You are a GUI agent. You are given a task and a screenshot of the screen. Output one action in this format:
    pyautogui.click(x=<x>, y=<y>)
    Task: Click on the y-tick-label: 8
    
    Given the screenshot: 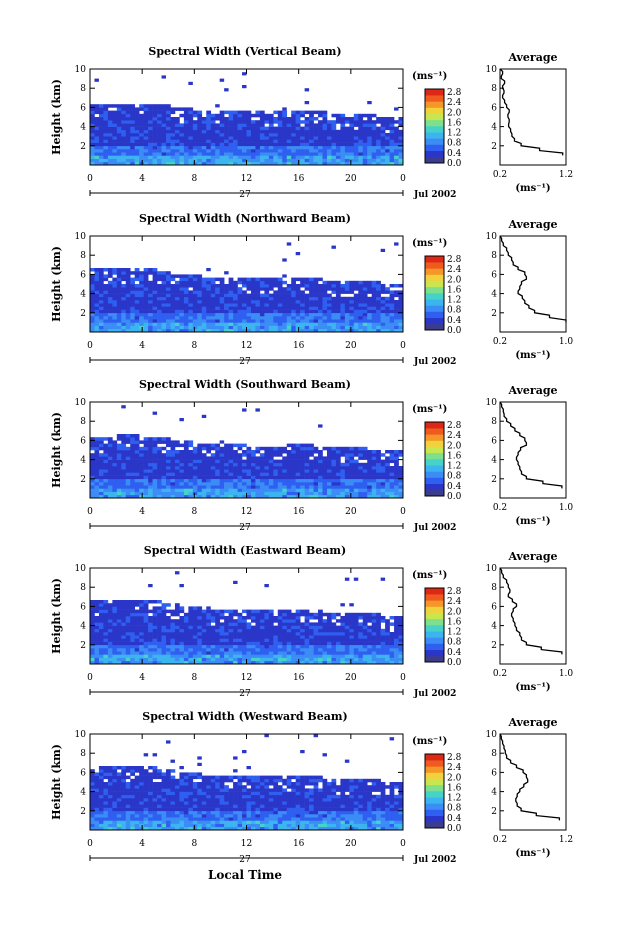 What is the action you would take?
    pyautogui.click(x=83, y=422)
    